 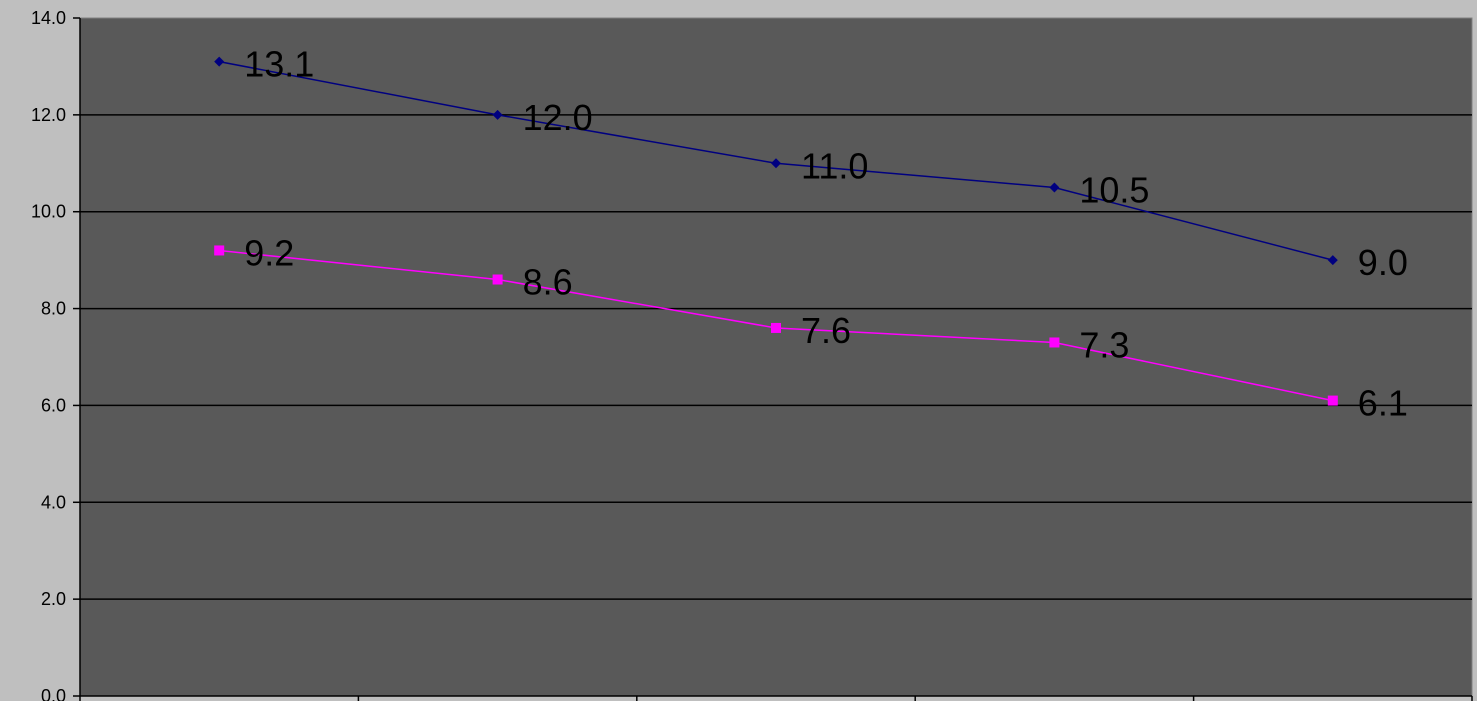 I want to click on series-1-data-label: 9.0, so click(x=1383, y=262).